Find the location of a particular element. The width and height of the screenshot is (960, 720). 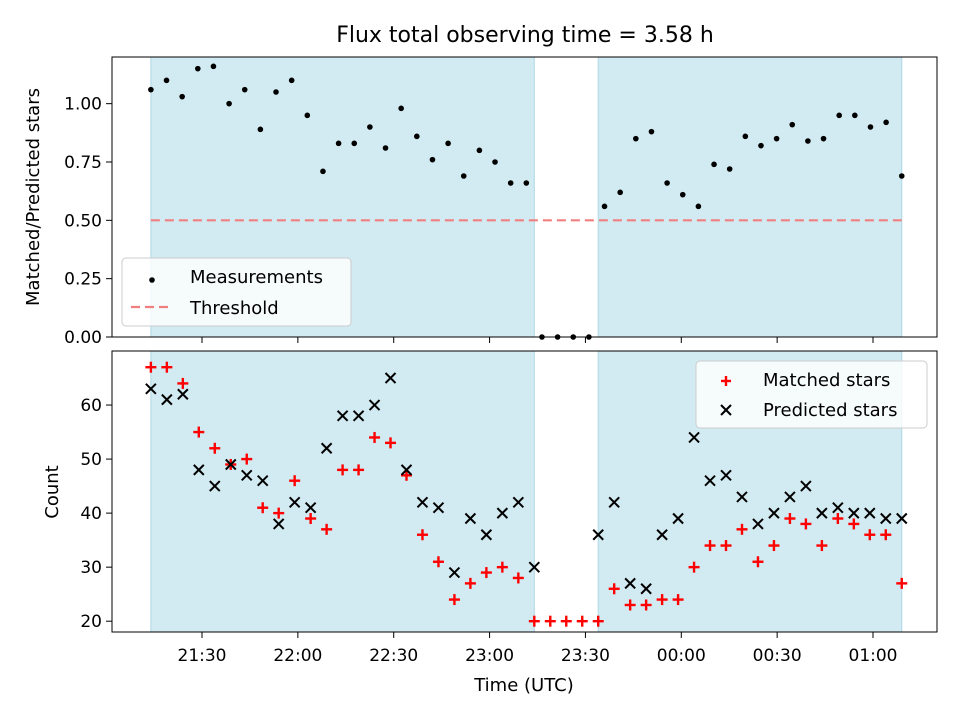

y-tick-label: 0.00 is located at coordinates (83, 338).